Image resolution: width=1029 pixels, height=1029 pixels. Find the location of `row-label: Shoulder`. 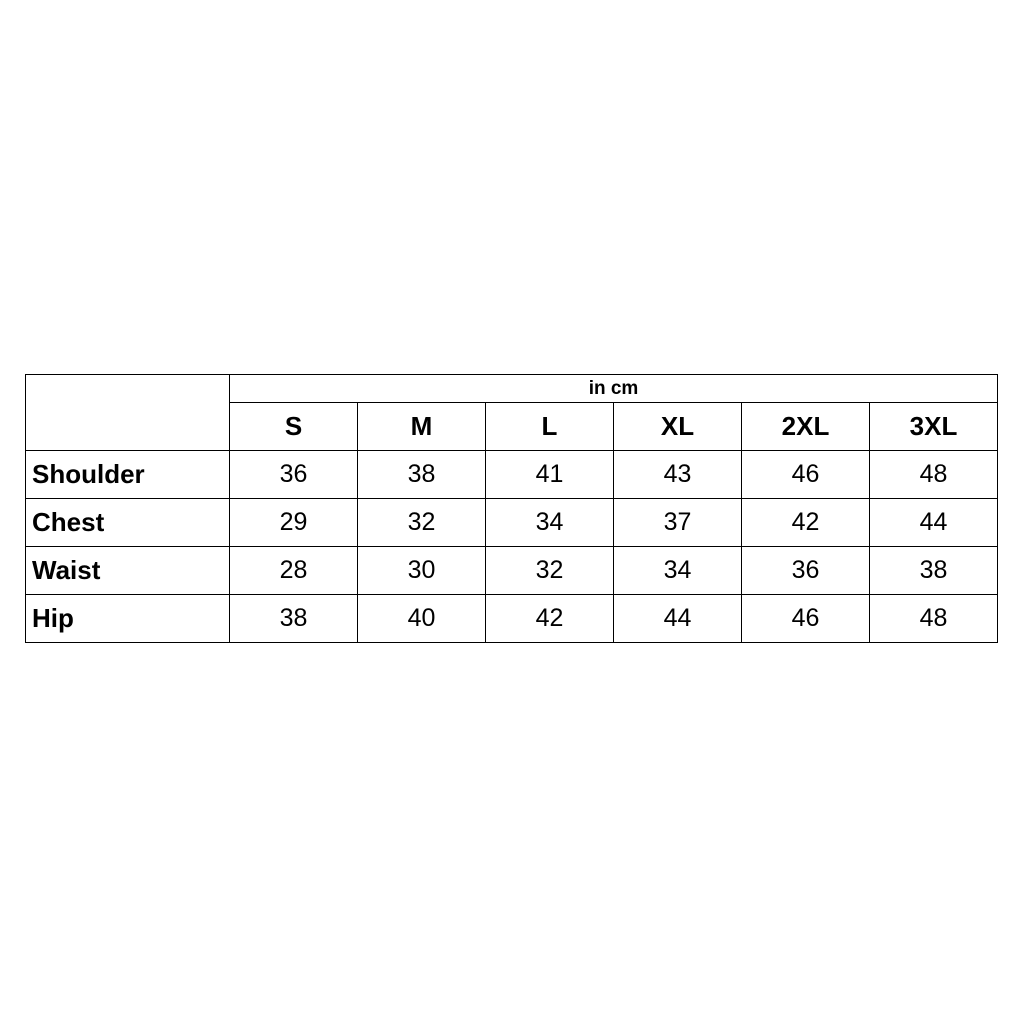

row-label: Shoulder is located at coordinates (127, 474).